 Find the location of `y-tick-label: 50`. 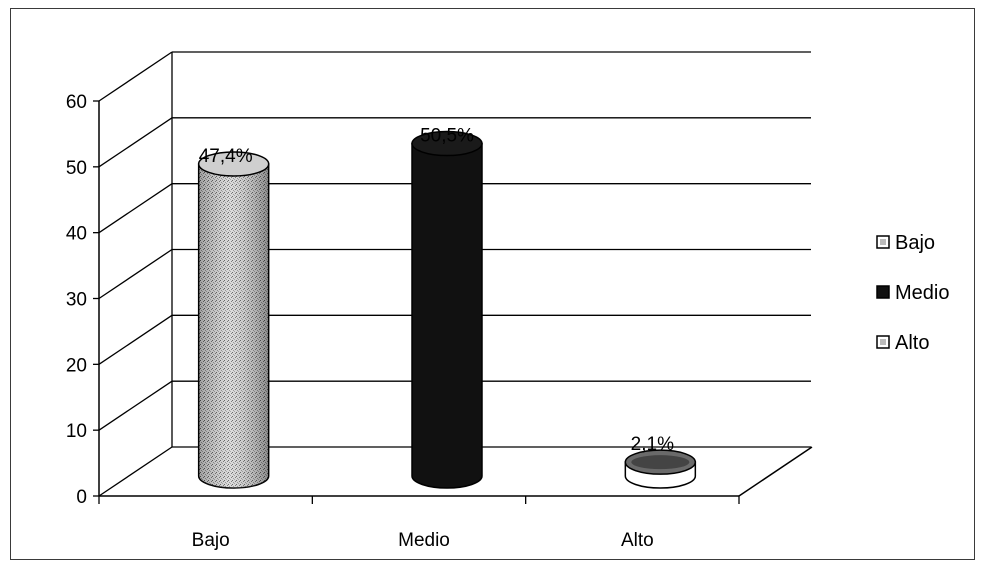

y-tick-label: 50 is located at coordinates (76, 168).